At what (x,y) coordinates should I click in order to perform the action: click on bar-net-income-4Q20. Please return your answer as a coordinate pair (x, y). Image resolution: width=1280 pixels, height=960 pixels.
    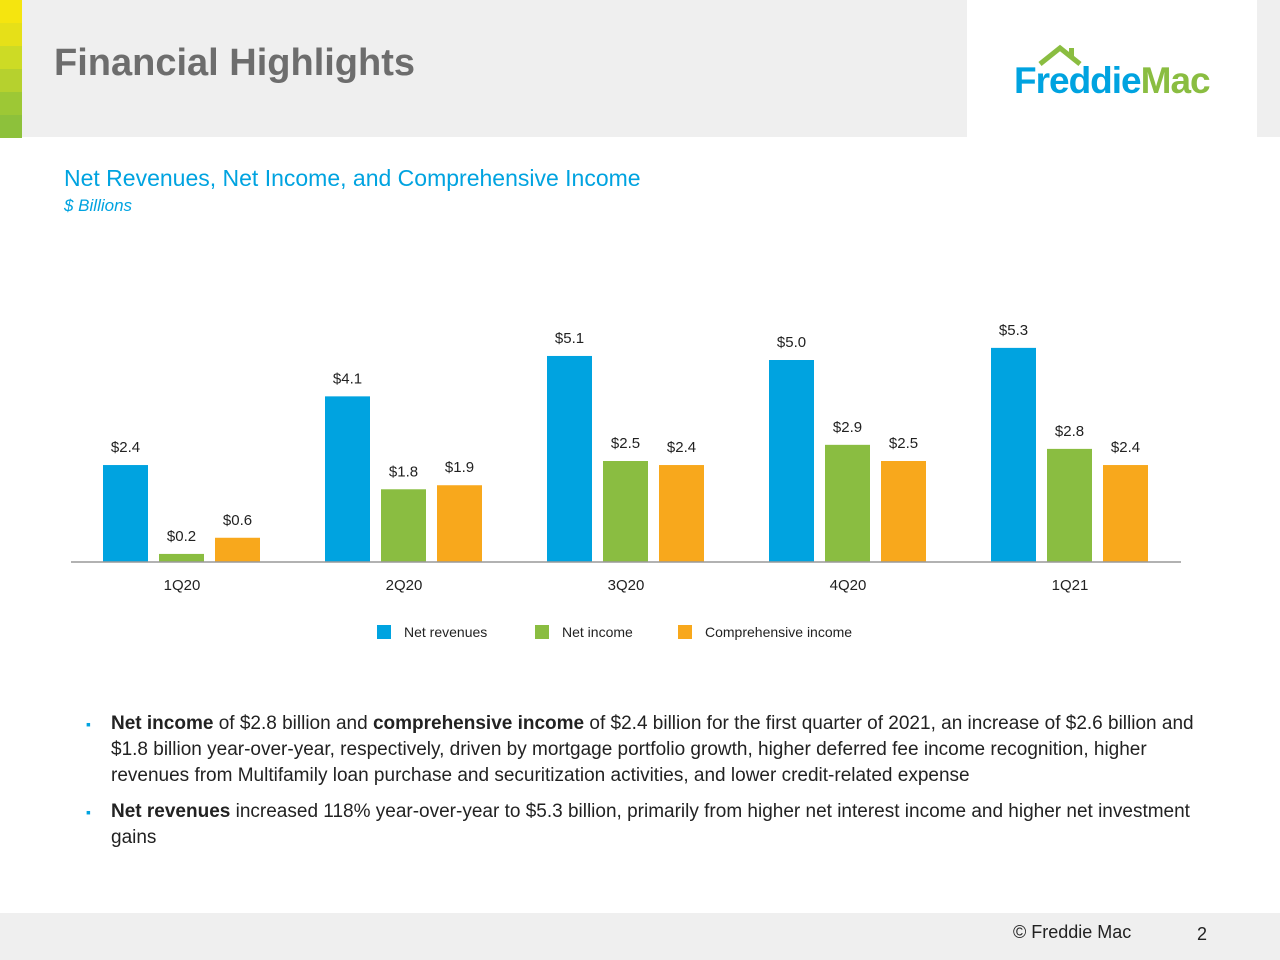
    Looking at the image, I should click on (847, 503).